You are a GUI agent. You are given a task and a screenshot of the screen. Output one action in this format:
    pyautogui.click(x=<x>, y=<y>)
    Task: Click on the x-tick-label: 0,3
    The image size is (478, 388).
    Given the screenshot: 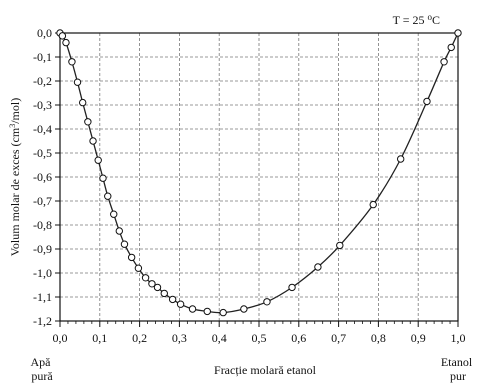 What is the action you would take?
    pyautogui.click(x=179, y=338)
    